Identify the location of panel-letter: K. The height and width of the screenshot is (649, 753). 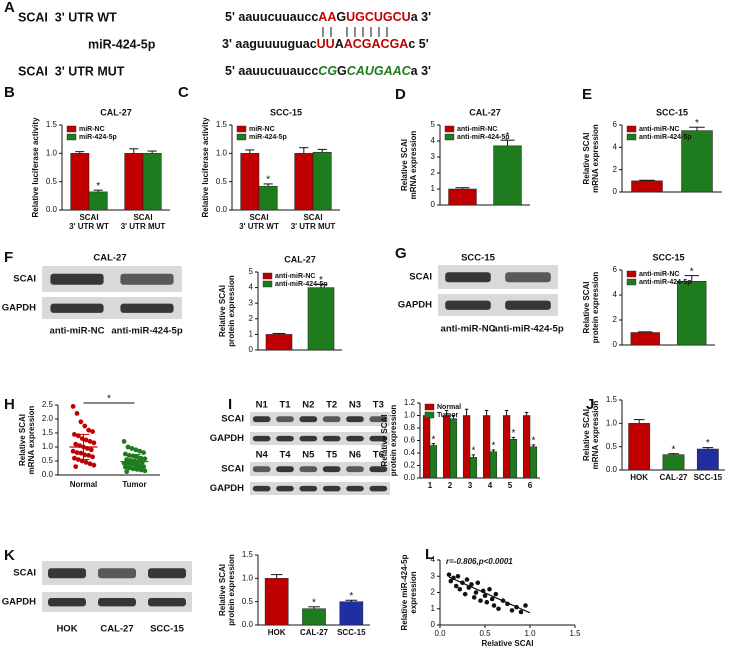
(9, 555).